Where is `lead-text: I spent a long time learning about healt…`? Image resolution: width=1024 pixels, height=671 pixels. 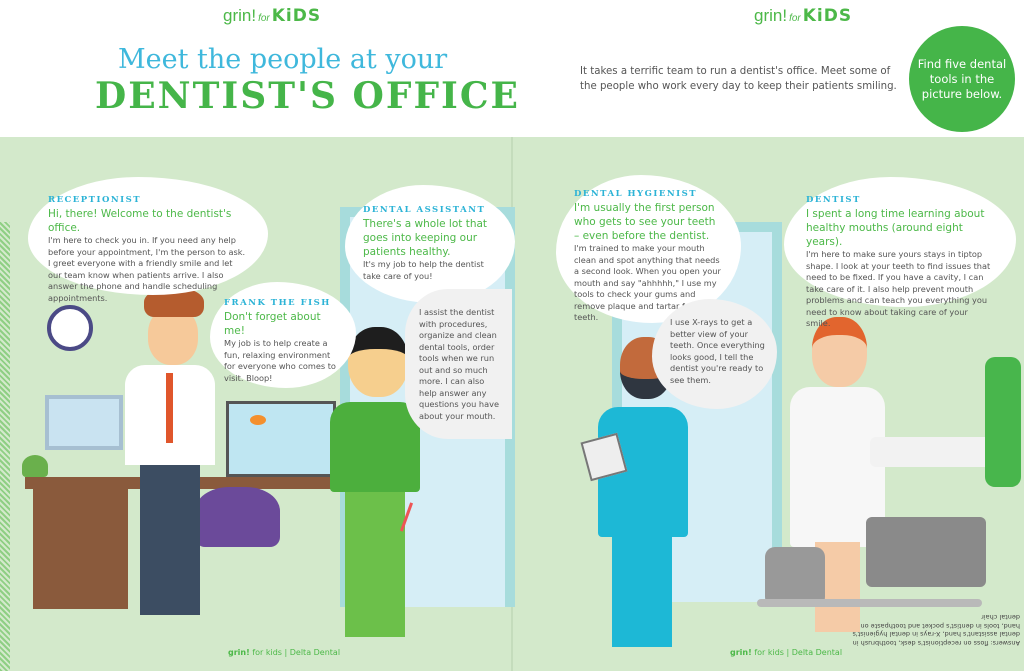 lead-text: I spent a long time learning about healt… is located at coordinates (895, 228).